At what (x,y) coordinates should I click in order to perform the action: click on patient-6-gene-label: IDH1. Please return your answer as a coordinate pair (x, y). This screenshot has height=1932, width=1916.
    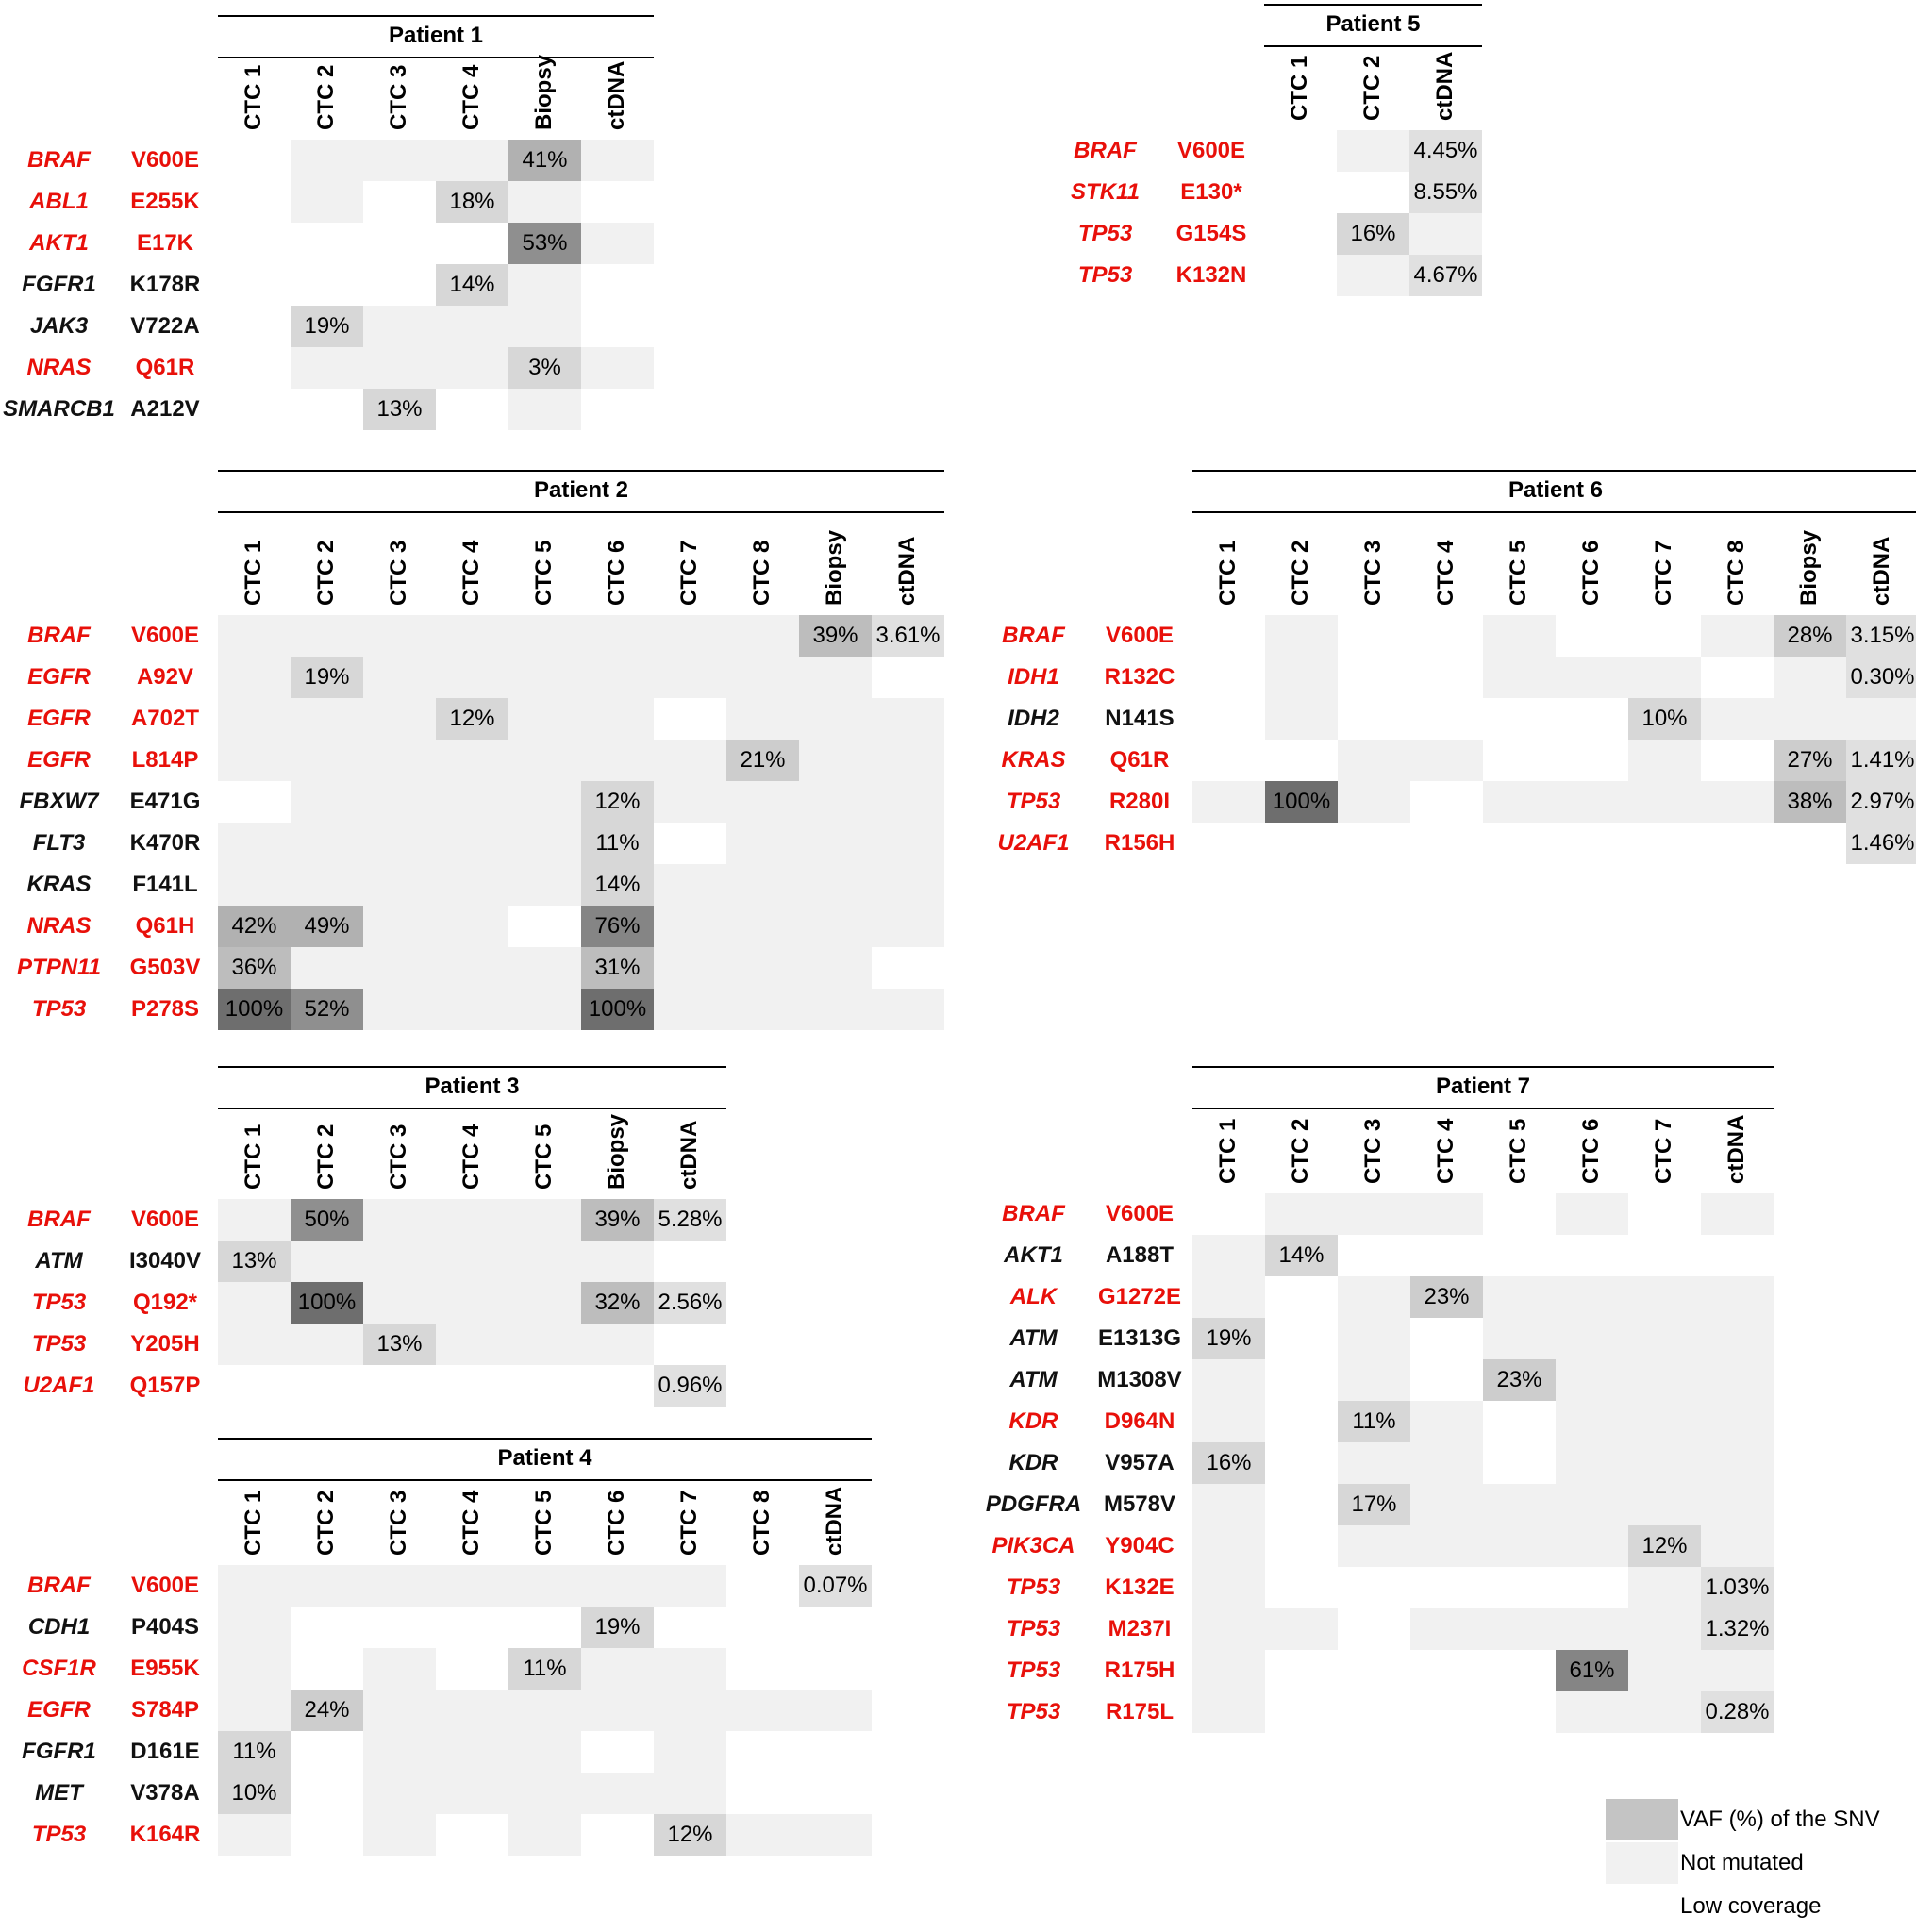
    Looking at the image, I should click on (1033, 677).